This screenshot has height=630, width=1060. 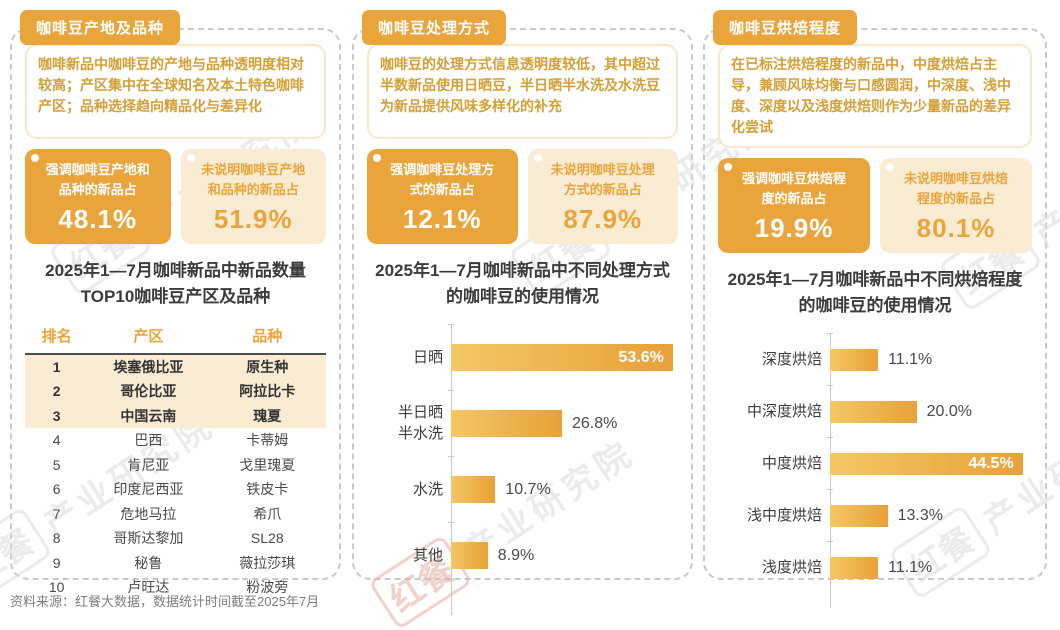 I want to click on bar-track: 44.5%, so click(x=929, y=463).